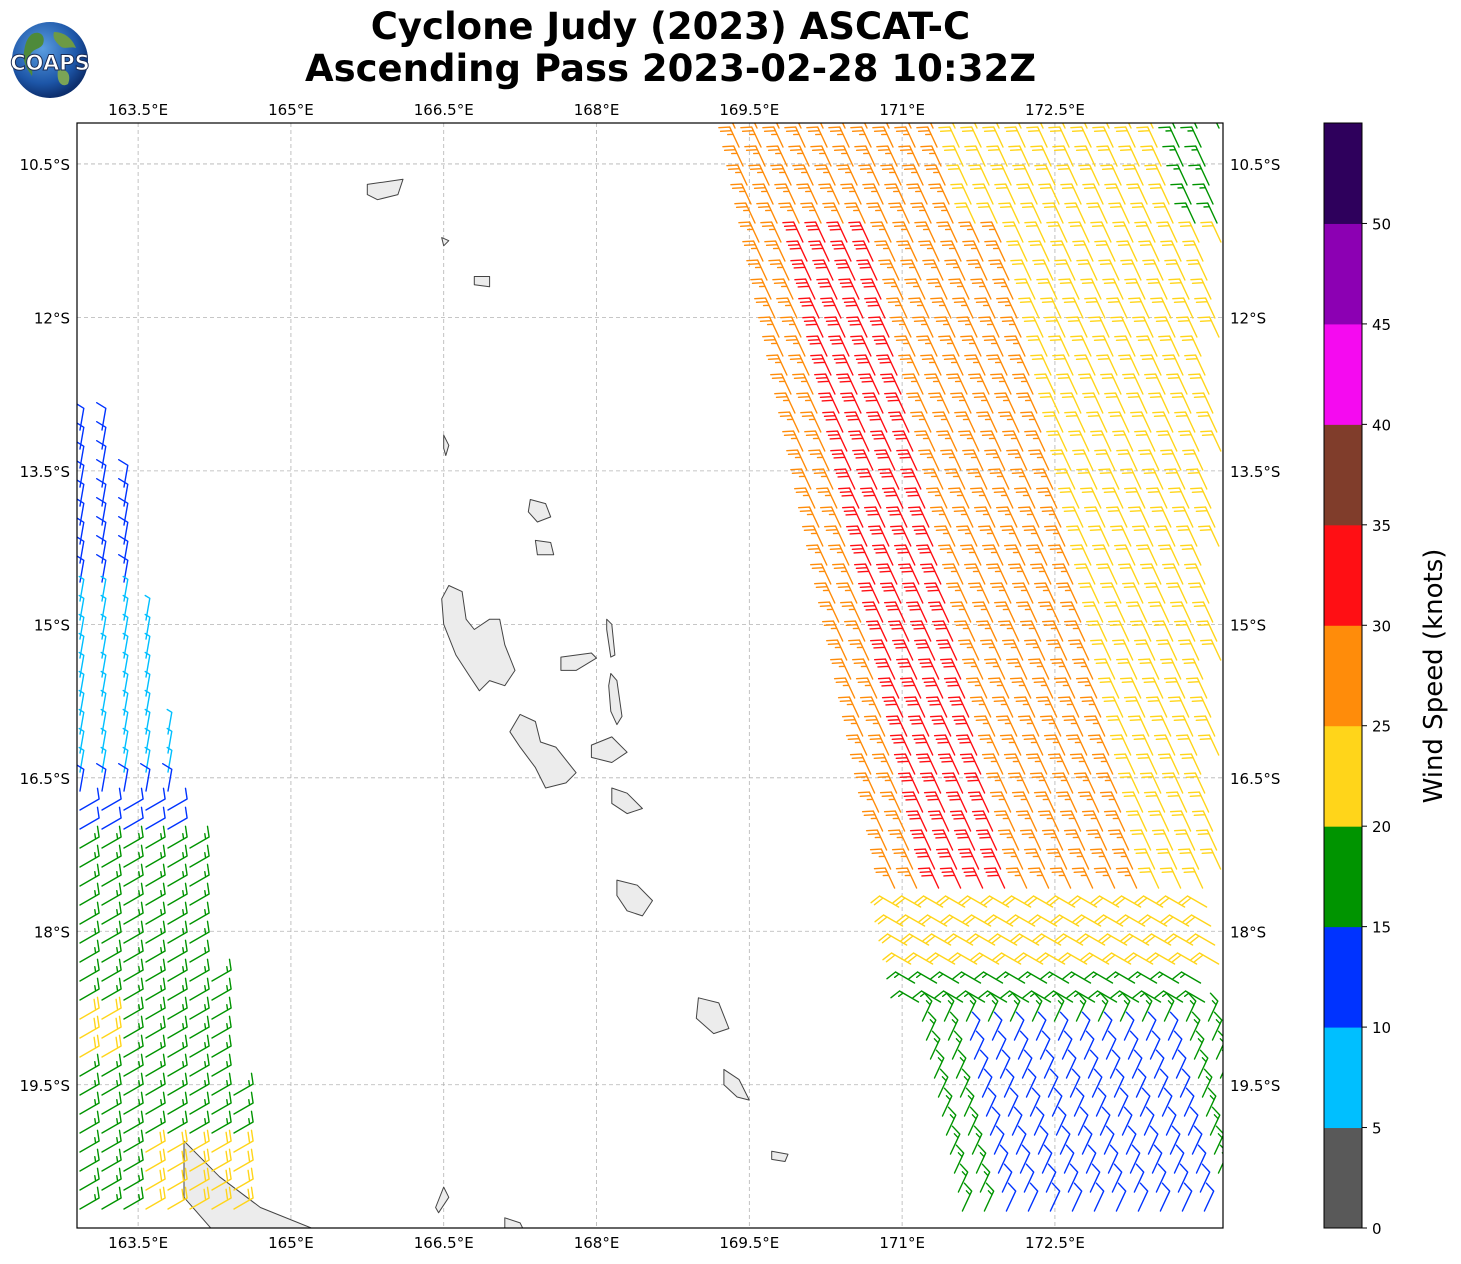  I want to click on colorbar-tick-label-15: 15, so click(1381, 928).